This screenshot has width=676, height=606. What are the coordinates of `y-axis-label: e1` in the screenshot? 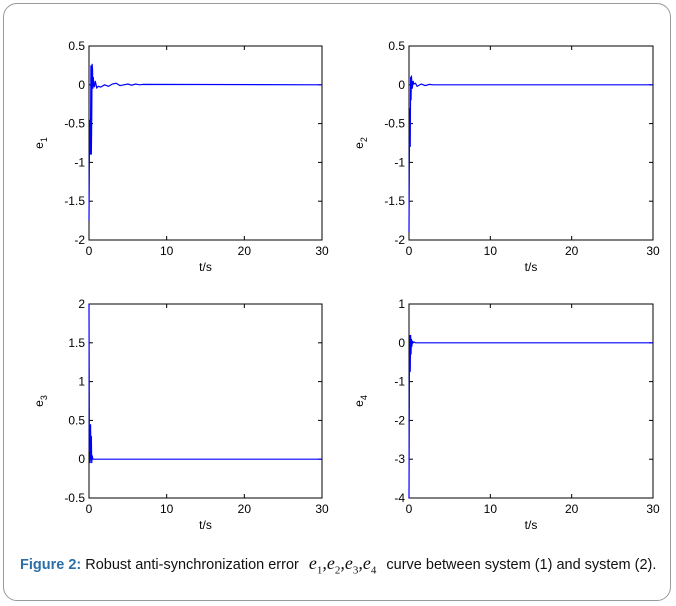 It's located at (40, 143).